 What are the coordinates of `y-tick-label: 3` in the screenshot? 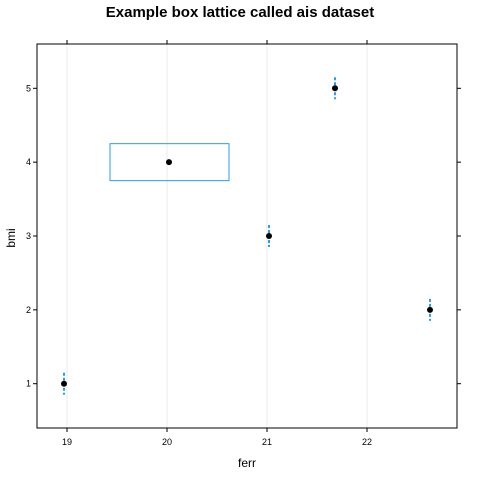 It's located at (28, 236).